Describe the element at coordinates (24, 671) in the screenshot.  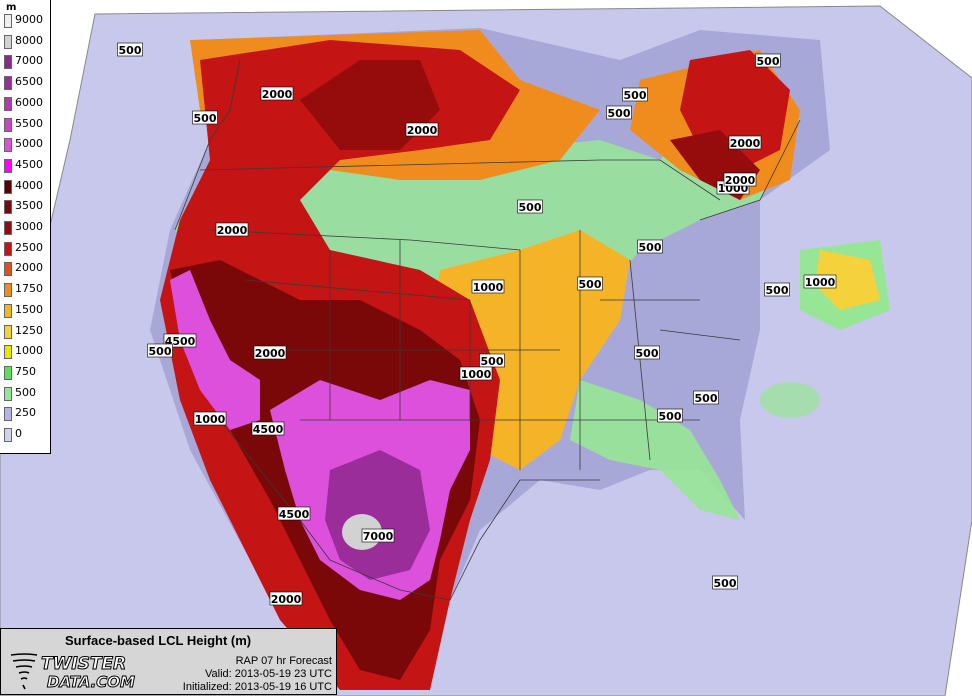
I see `tornado-icon` at that location.